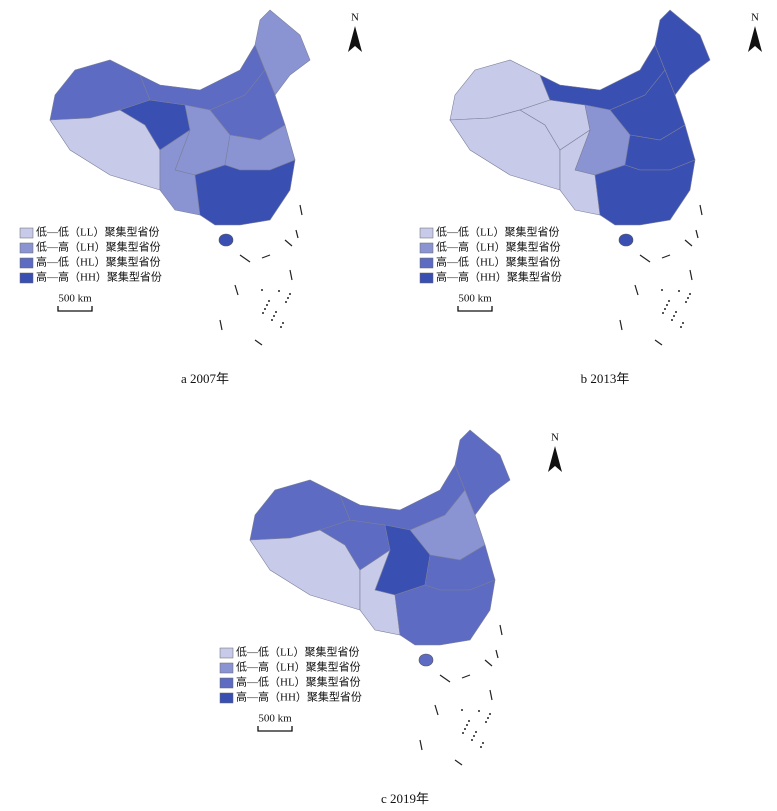 This screenshot has width=777, height=811. Describe the element at coordinates (205, 378) in the screenshot. I see `panel-caption: a 2007年` at that location.